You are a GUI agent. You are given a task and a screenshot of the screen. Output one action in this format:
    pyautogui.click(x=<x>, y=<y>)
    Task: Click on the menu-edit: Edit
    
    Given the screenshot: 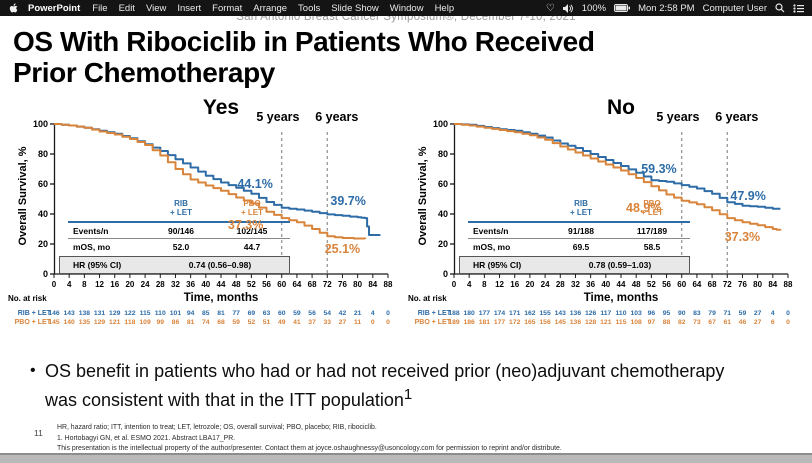 What is the action you would take?
    pyautogui.click(x=126, y=8)
    